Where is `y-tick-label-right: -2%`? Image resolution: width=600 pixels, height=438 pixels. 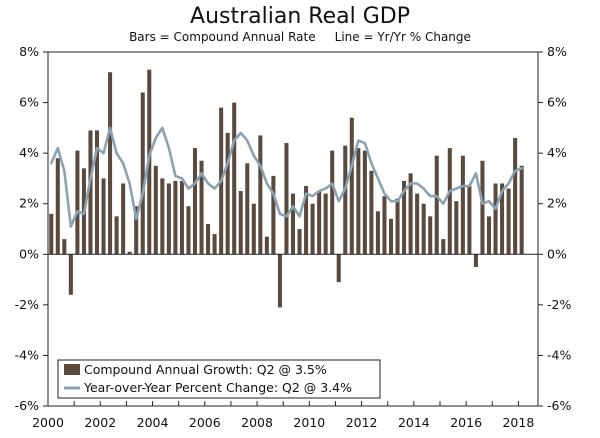
y-tick-label-right: -2% is located at coordinates (559, 304).